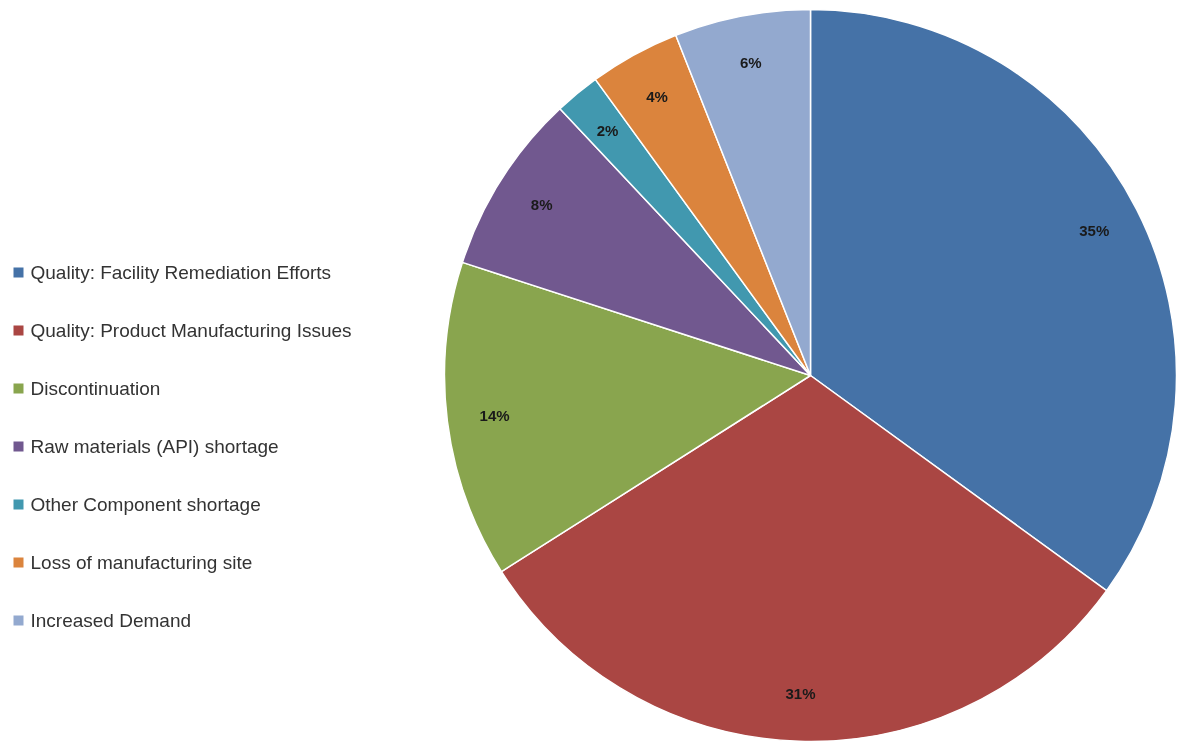 The width and height of the screenshot is (1180, 742). Describe the element at coordinates (657, 96) in the screenshot. I see `data-label: 4%` at that location.